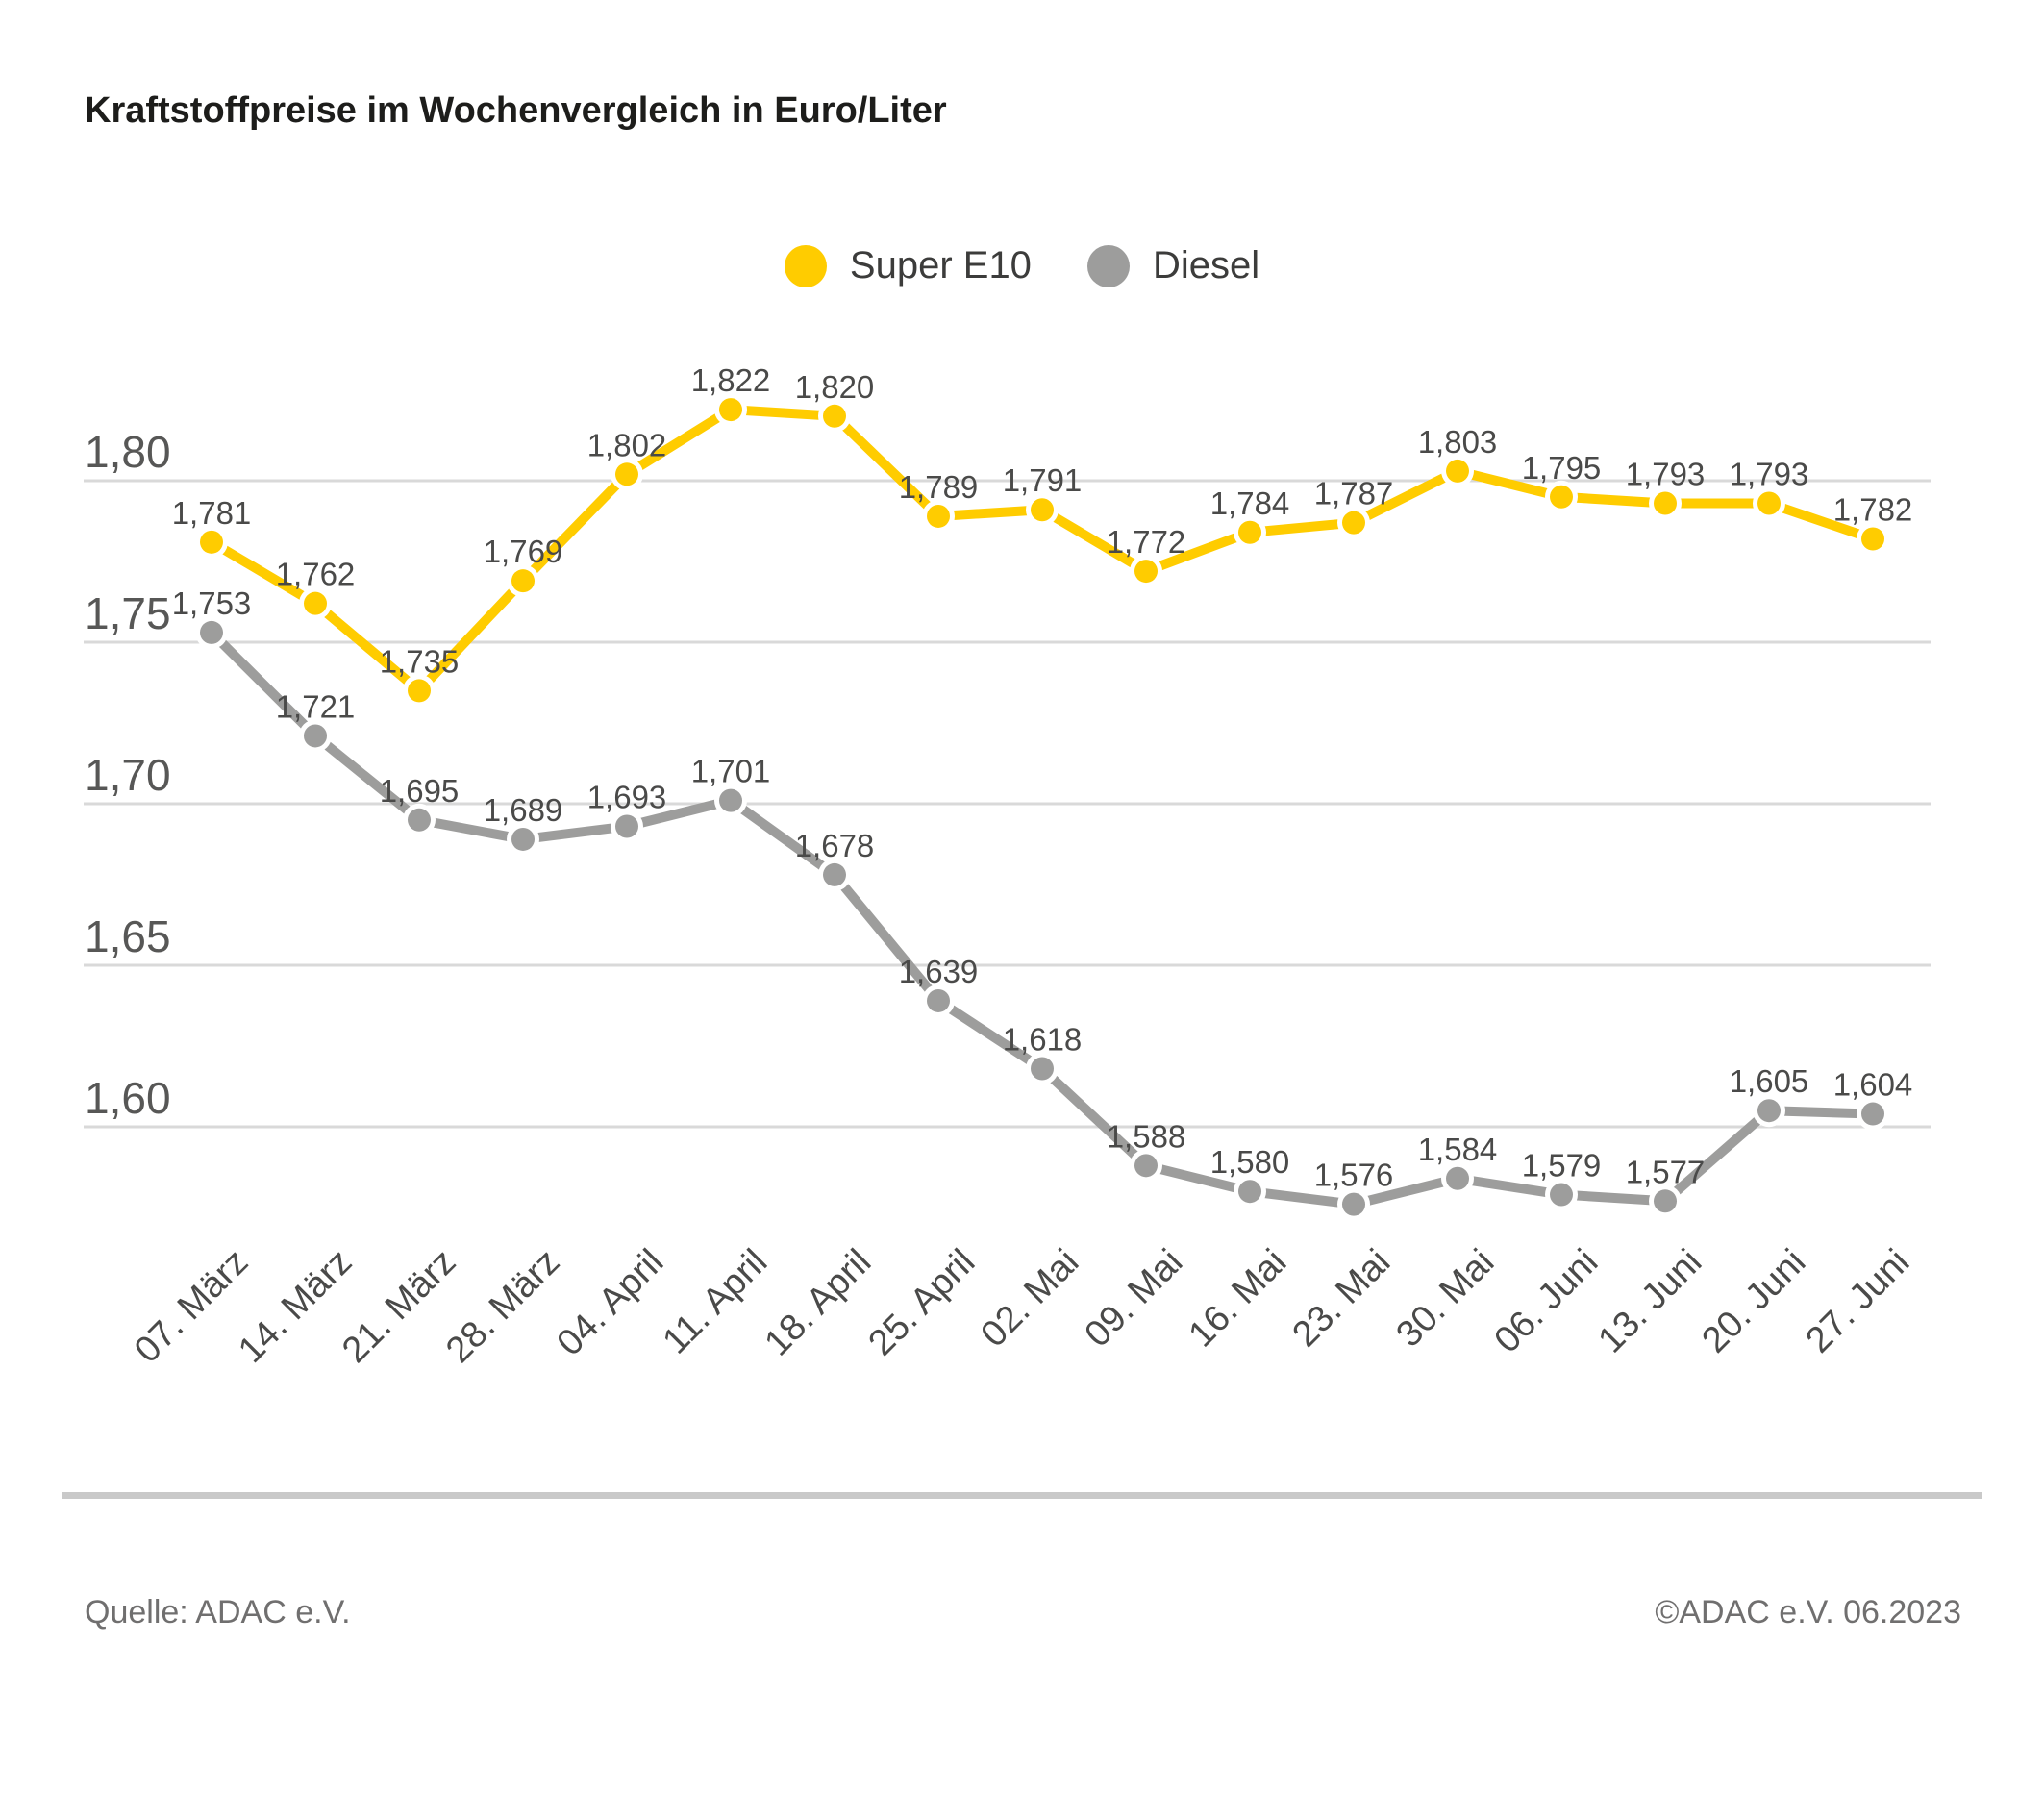 This screenshot has height=1794, width=2044. I want to click on x-tick-label: 07. März, so click(191, 1306).